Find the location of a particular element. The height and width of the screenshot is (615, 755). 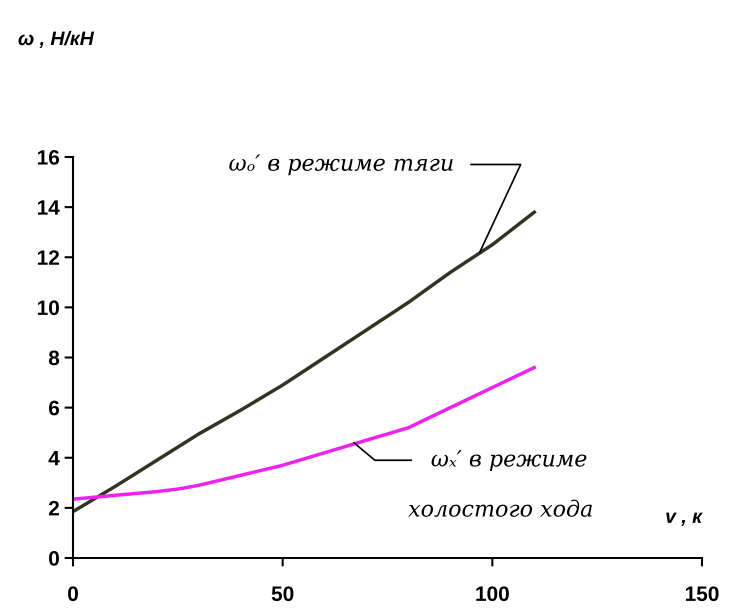

y-tick-label: 8 is located at coordinates (54, 358).